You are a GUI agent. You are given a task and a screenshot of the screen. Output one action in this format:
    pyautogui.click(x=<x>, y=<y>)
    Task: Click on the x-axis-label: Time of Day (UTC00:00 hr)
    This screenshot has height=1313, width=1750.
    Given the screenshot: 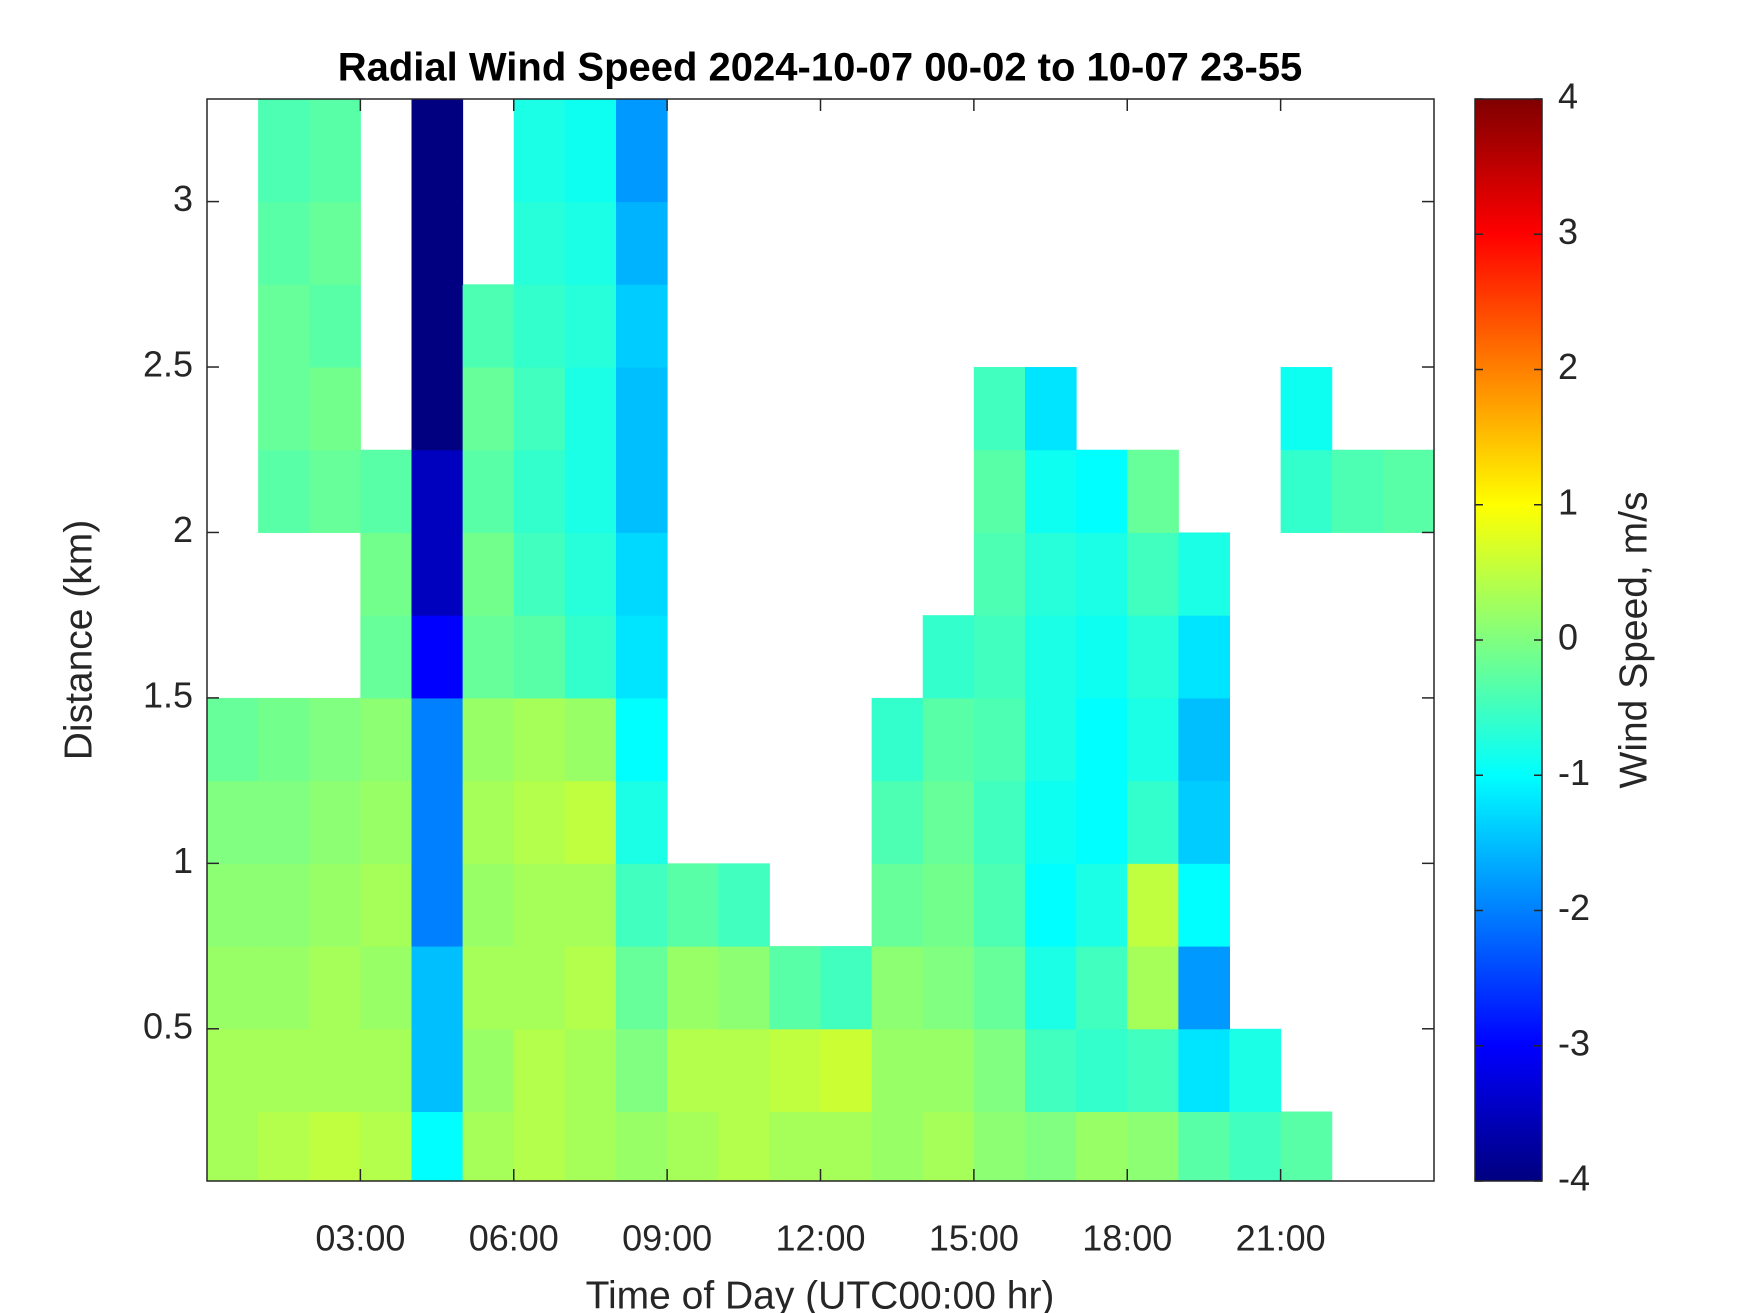 What is the action you would take?
    pyautogui.click(x=820, y=1293)
    